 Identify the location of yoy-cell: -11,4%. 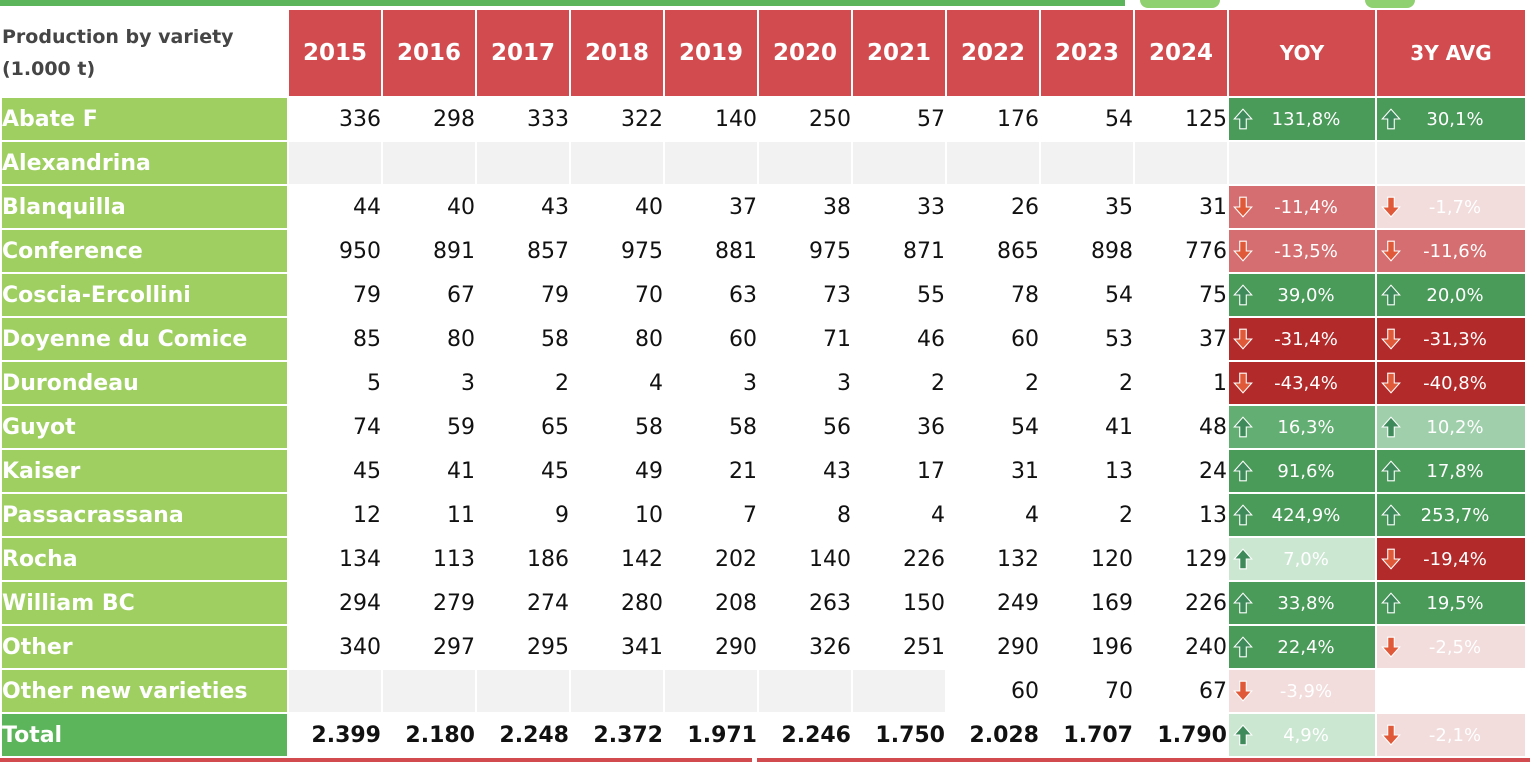
(1302, 207).